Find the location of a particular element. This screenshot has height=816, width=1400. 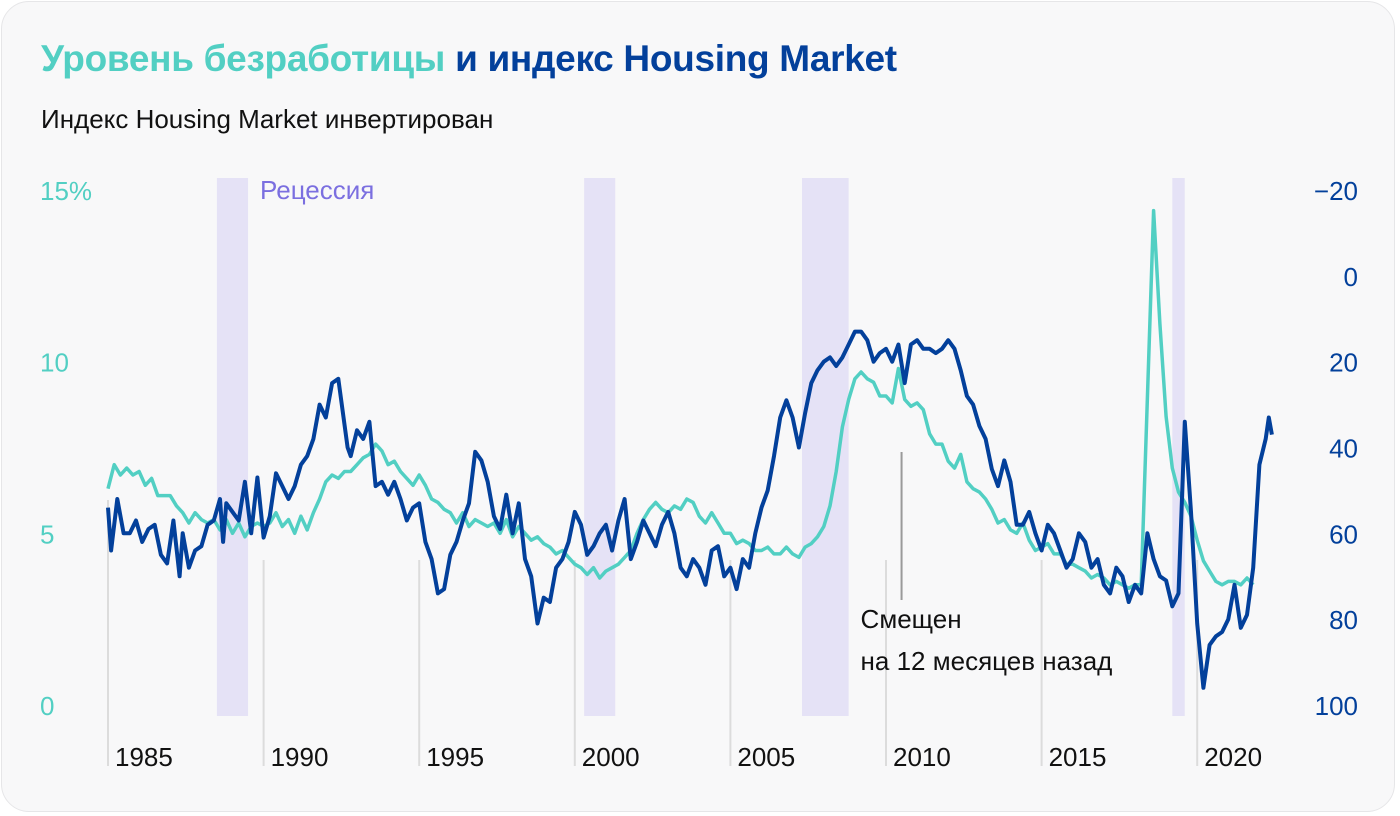

y-right-tick-label: 80 is located at coordinates (1343, 620).